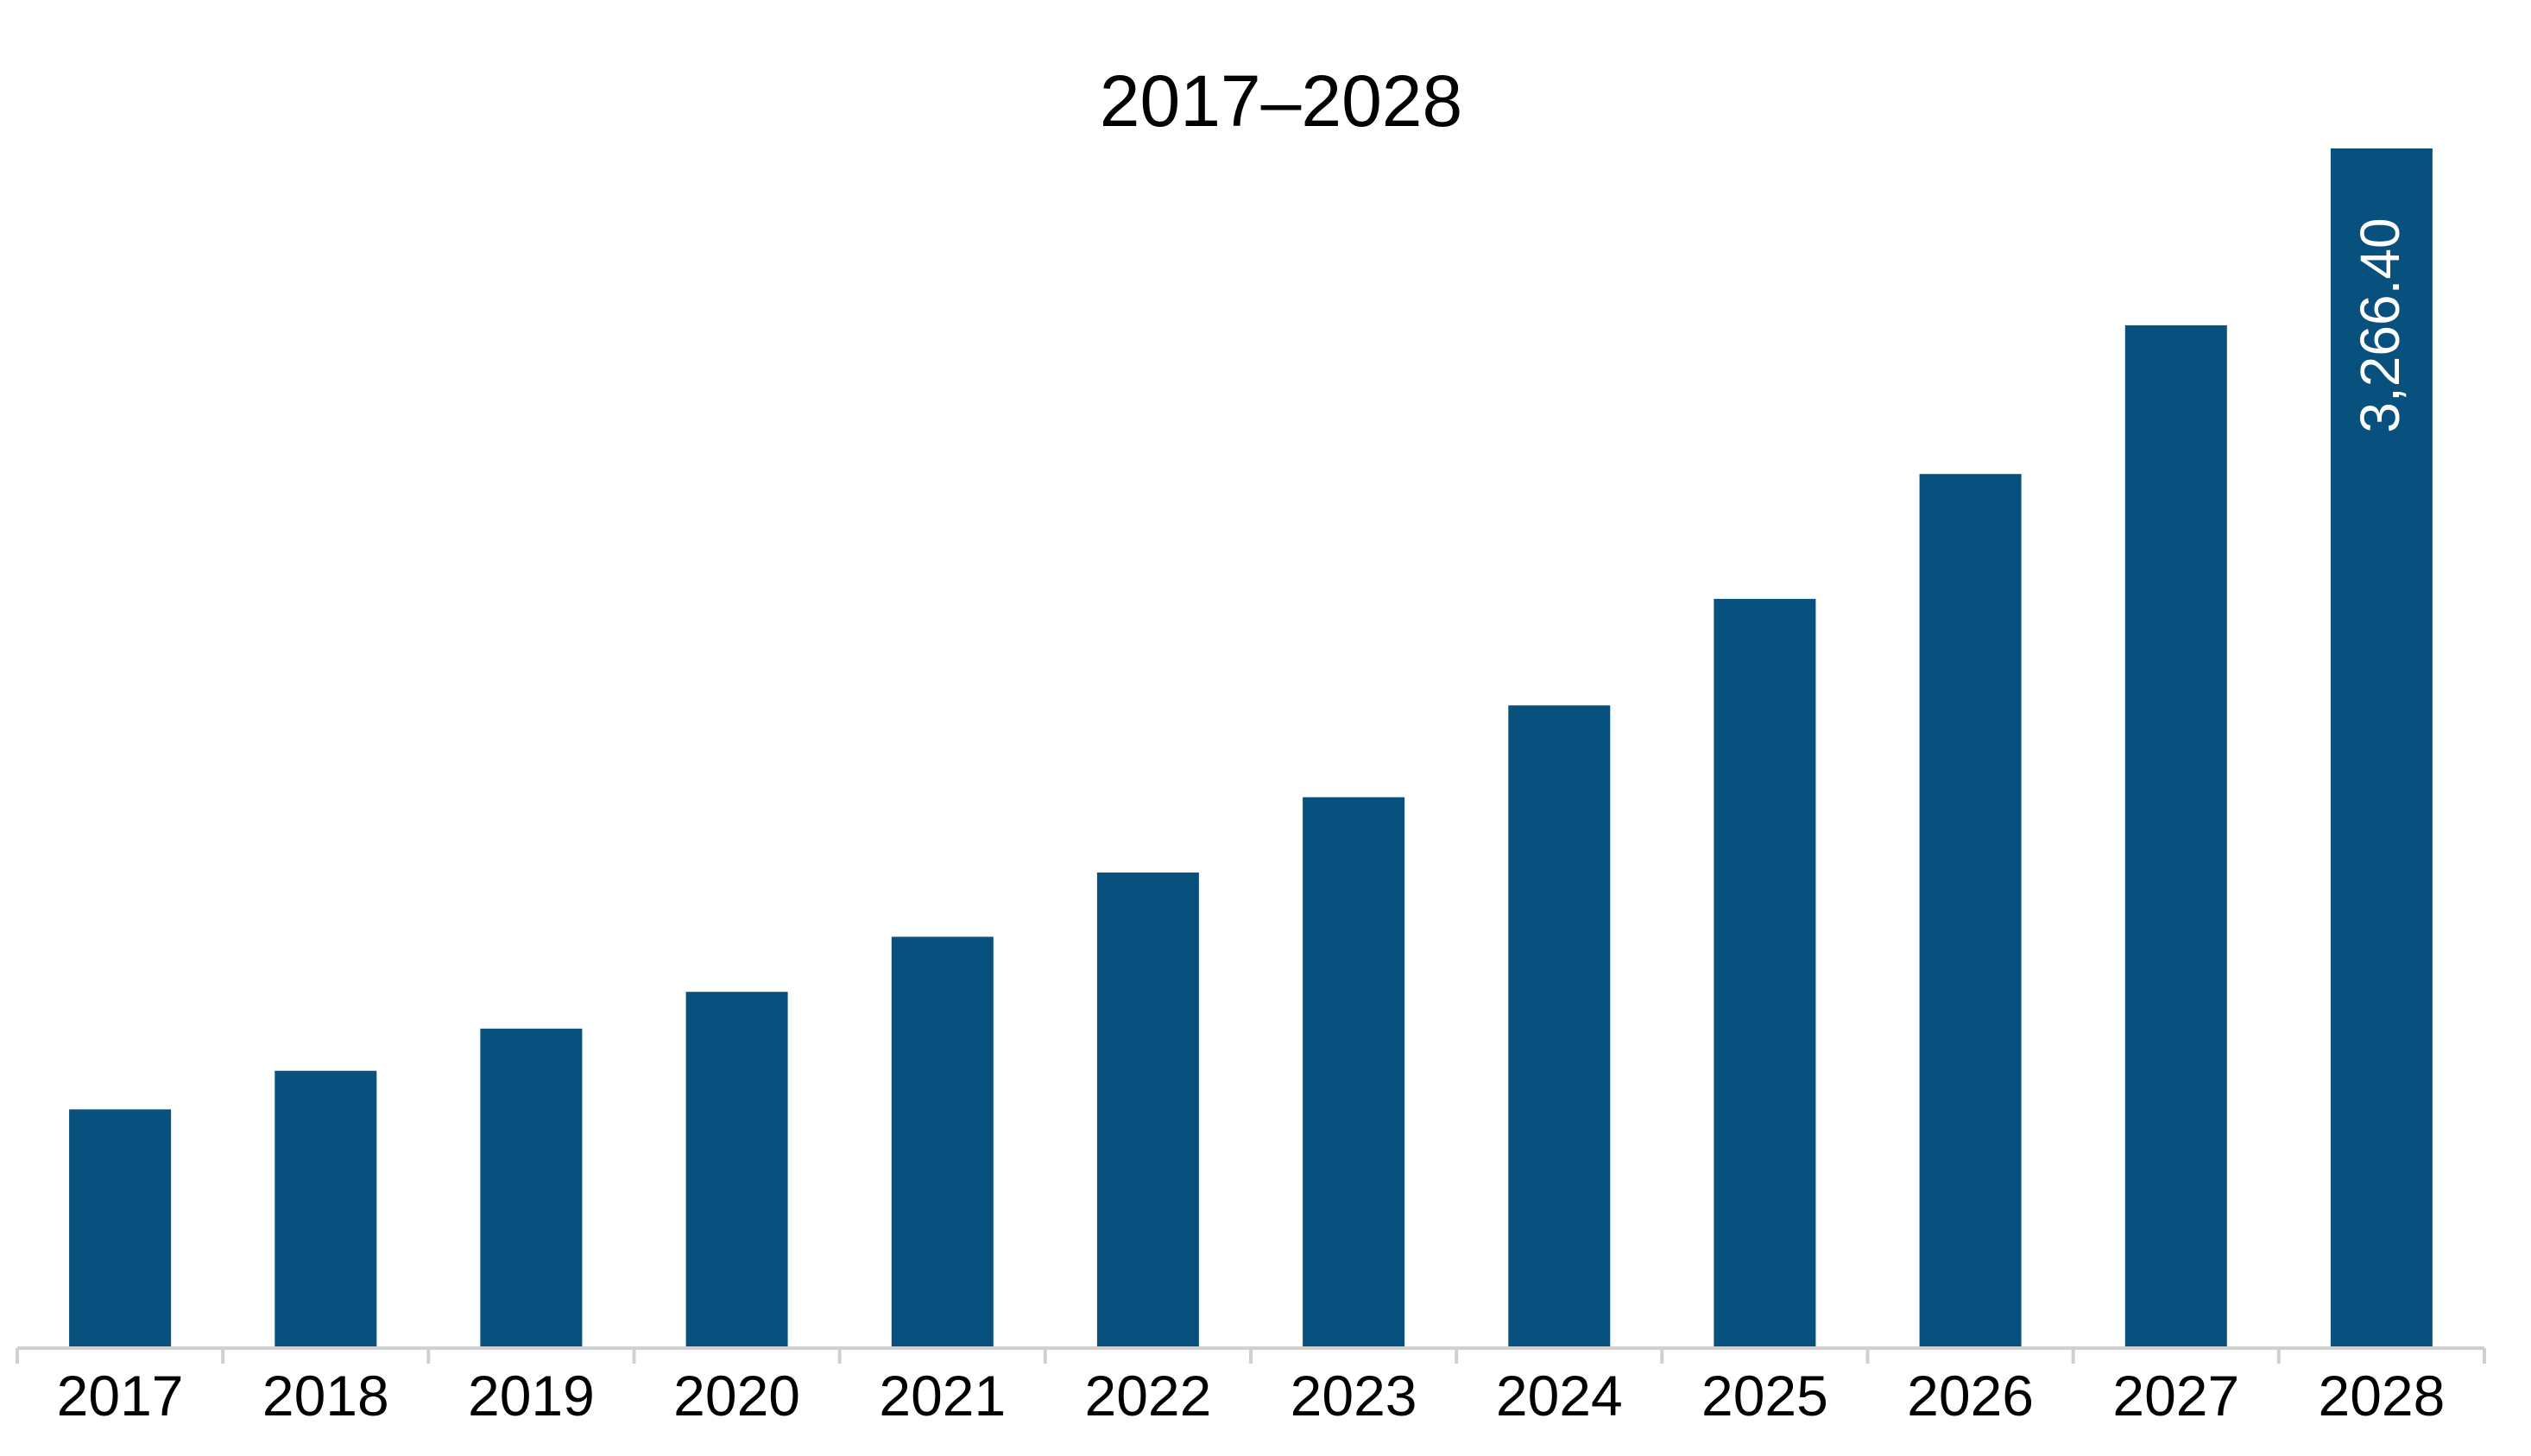 The image size is (2531, 1456). What do you see at coordinates (942, 1396) in the screenshot?
I see `x-tick-label-2021: 2021` at bounding box center [942, 1396].